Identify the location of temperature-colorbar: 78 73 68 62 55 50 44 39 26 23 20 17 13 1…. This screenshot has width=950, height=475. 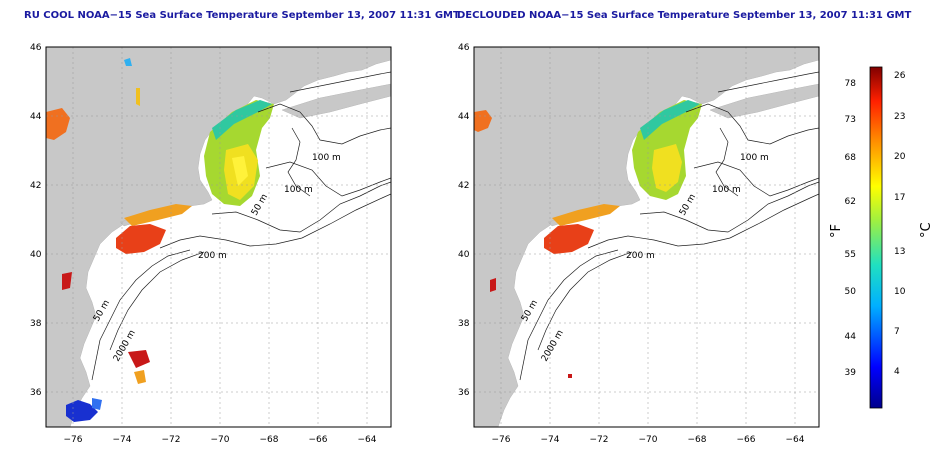
(882, 237).